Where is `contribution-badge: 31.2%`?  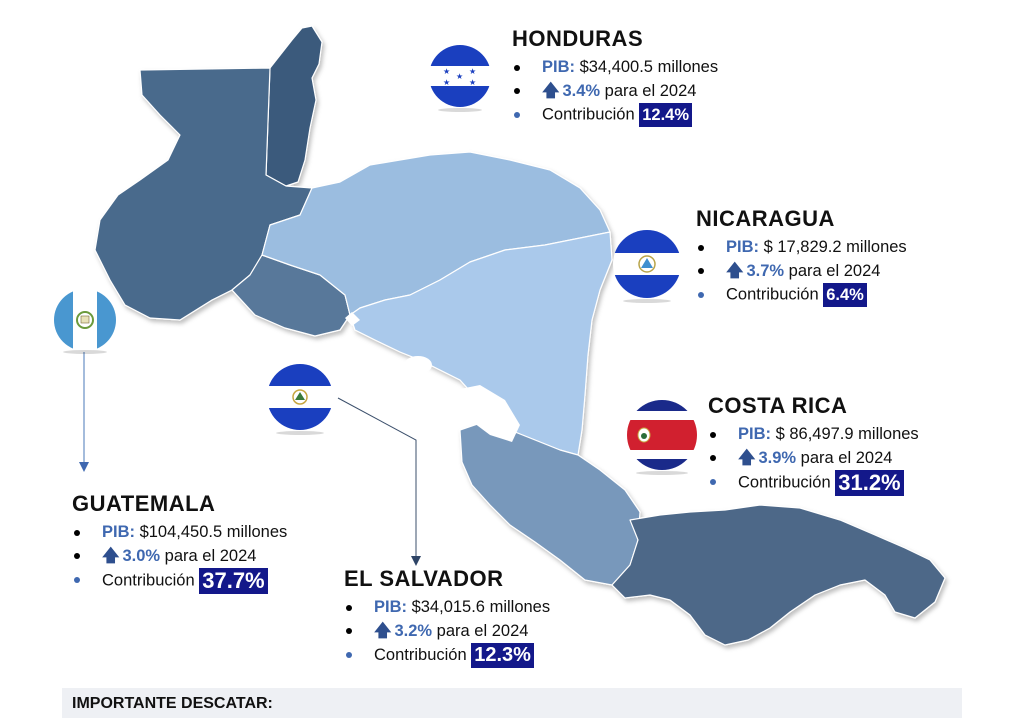 contribution-badge: 31.2% is located at coordinates (869, 483).